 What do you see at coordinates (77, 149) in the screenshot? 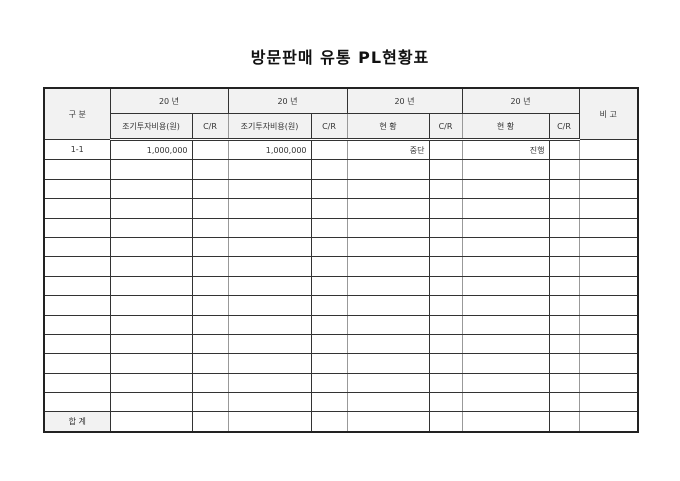
I see `table-cell: 1-1` at bounding box center [77, 149].